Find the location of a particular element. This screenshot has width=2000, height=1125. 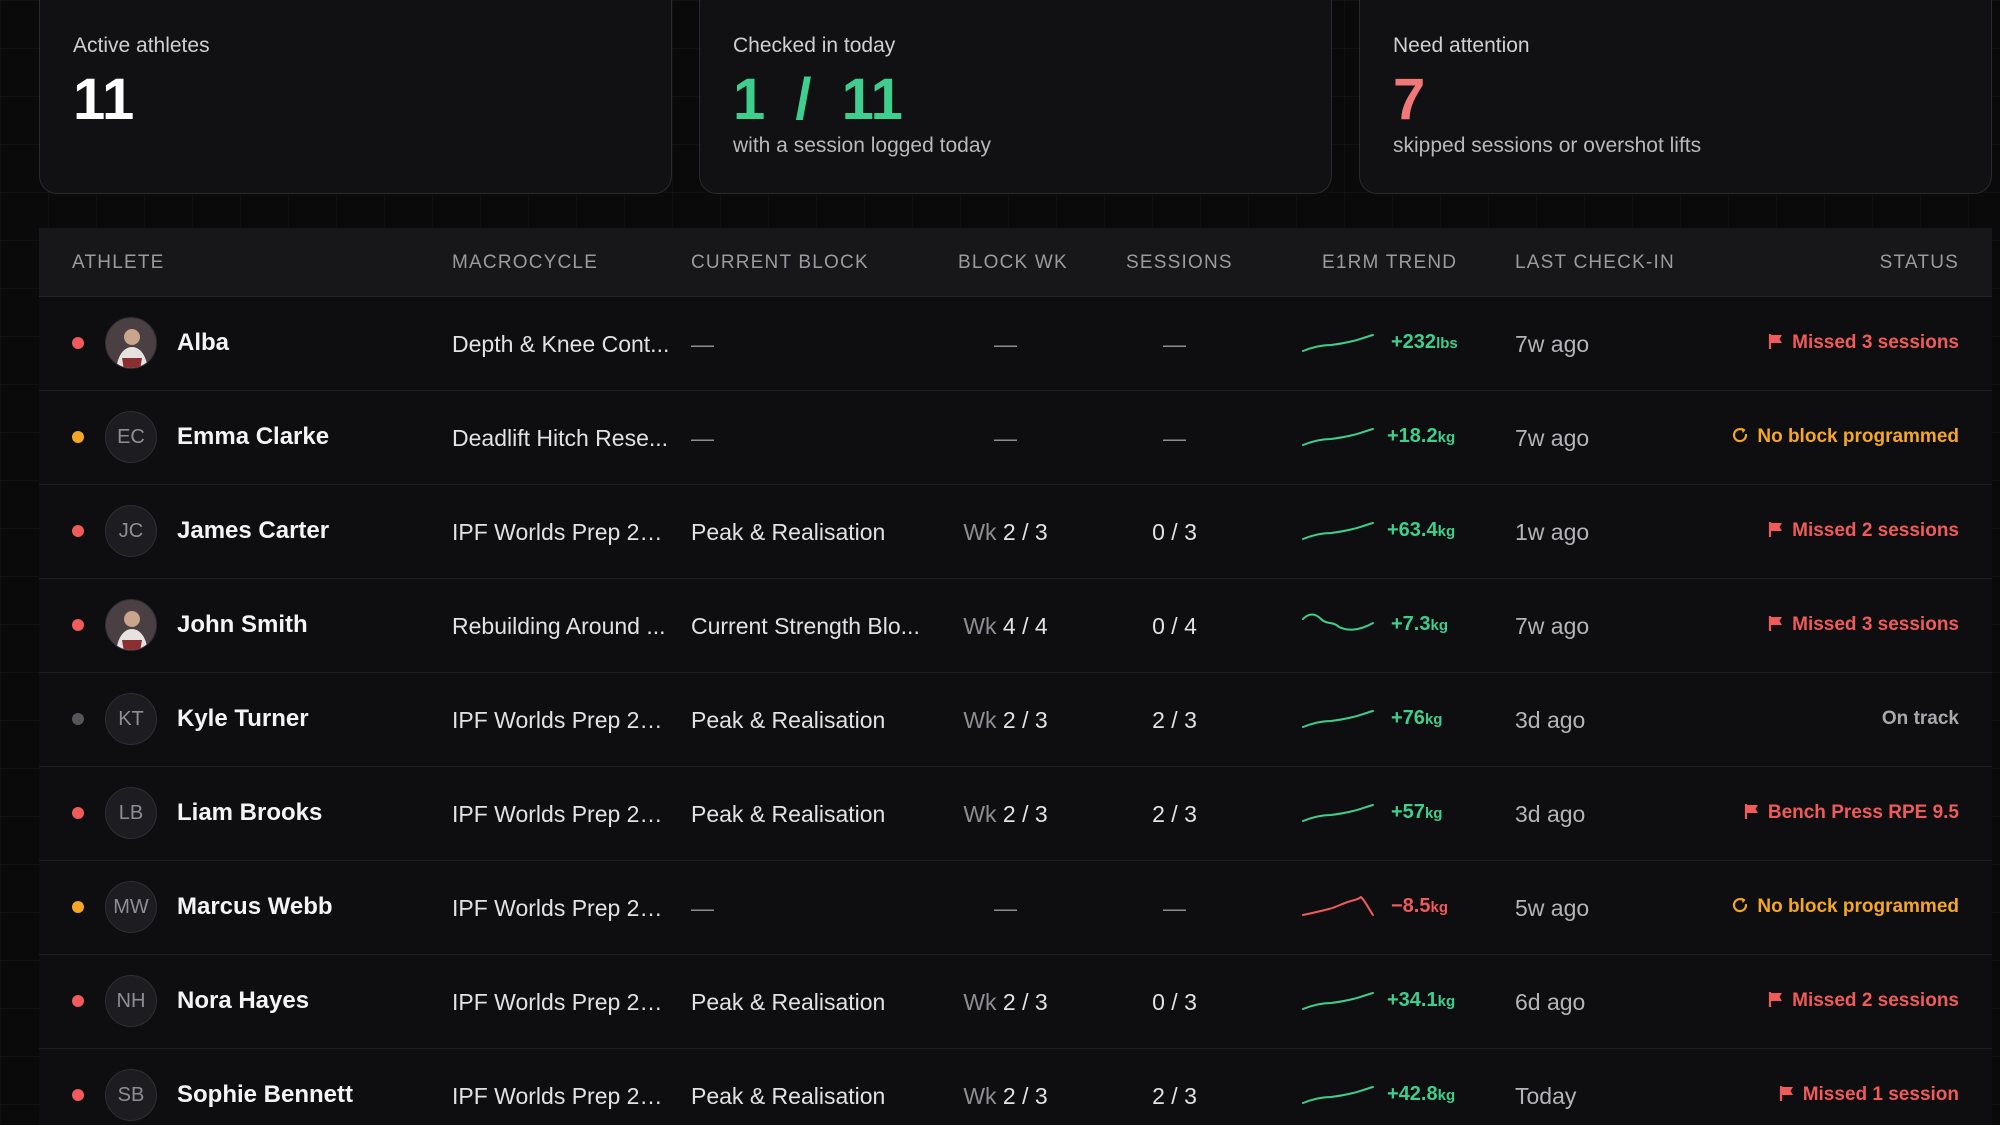

sessions-cell: 0 / 4 is located at coordinates (1174, 626).